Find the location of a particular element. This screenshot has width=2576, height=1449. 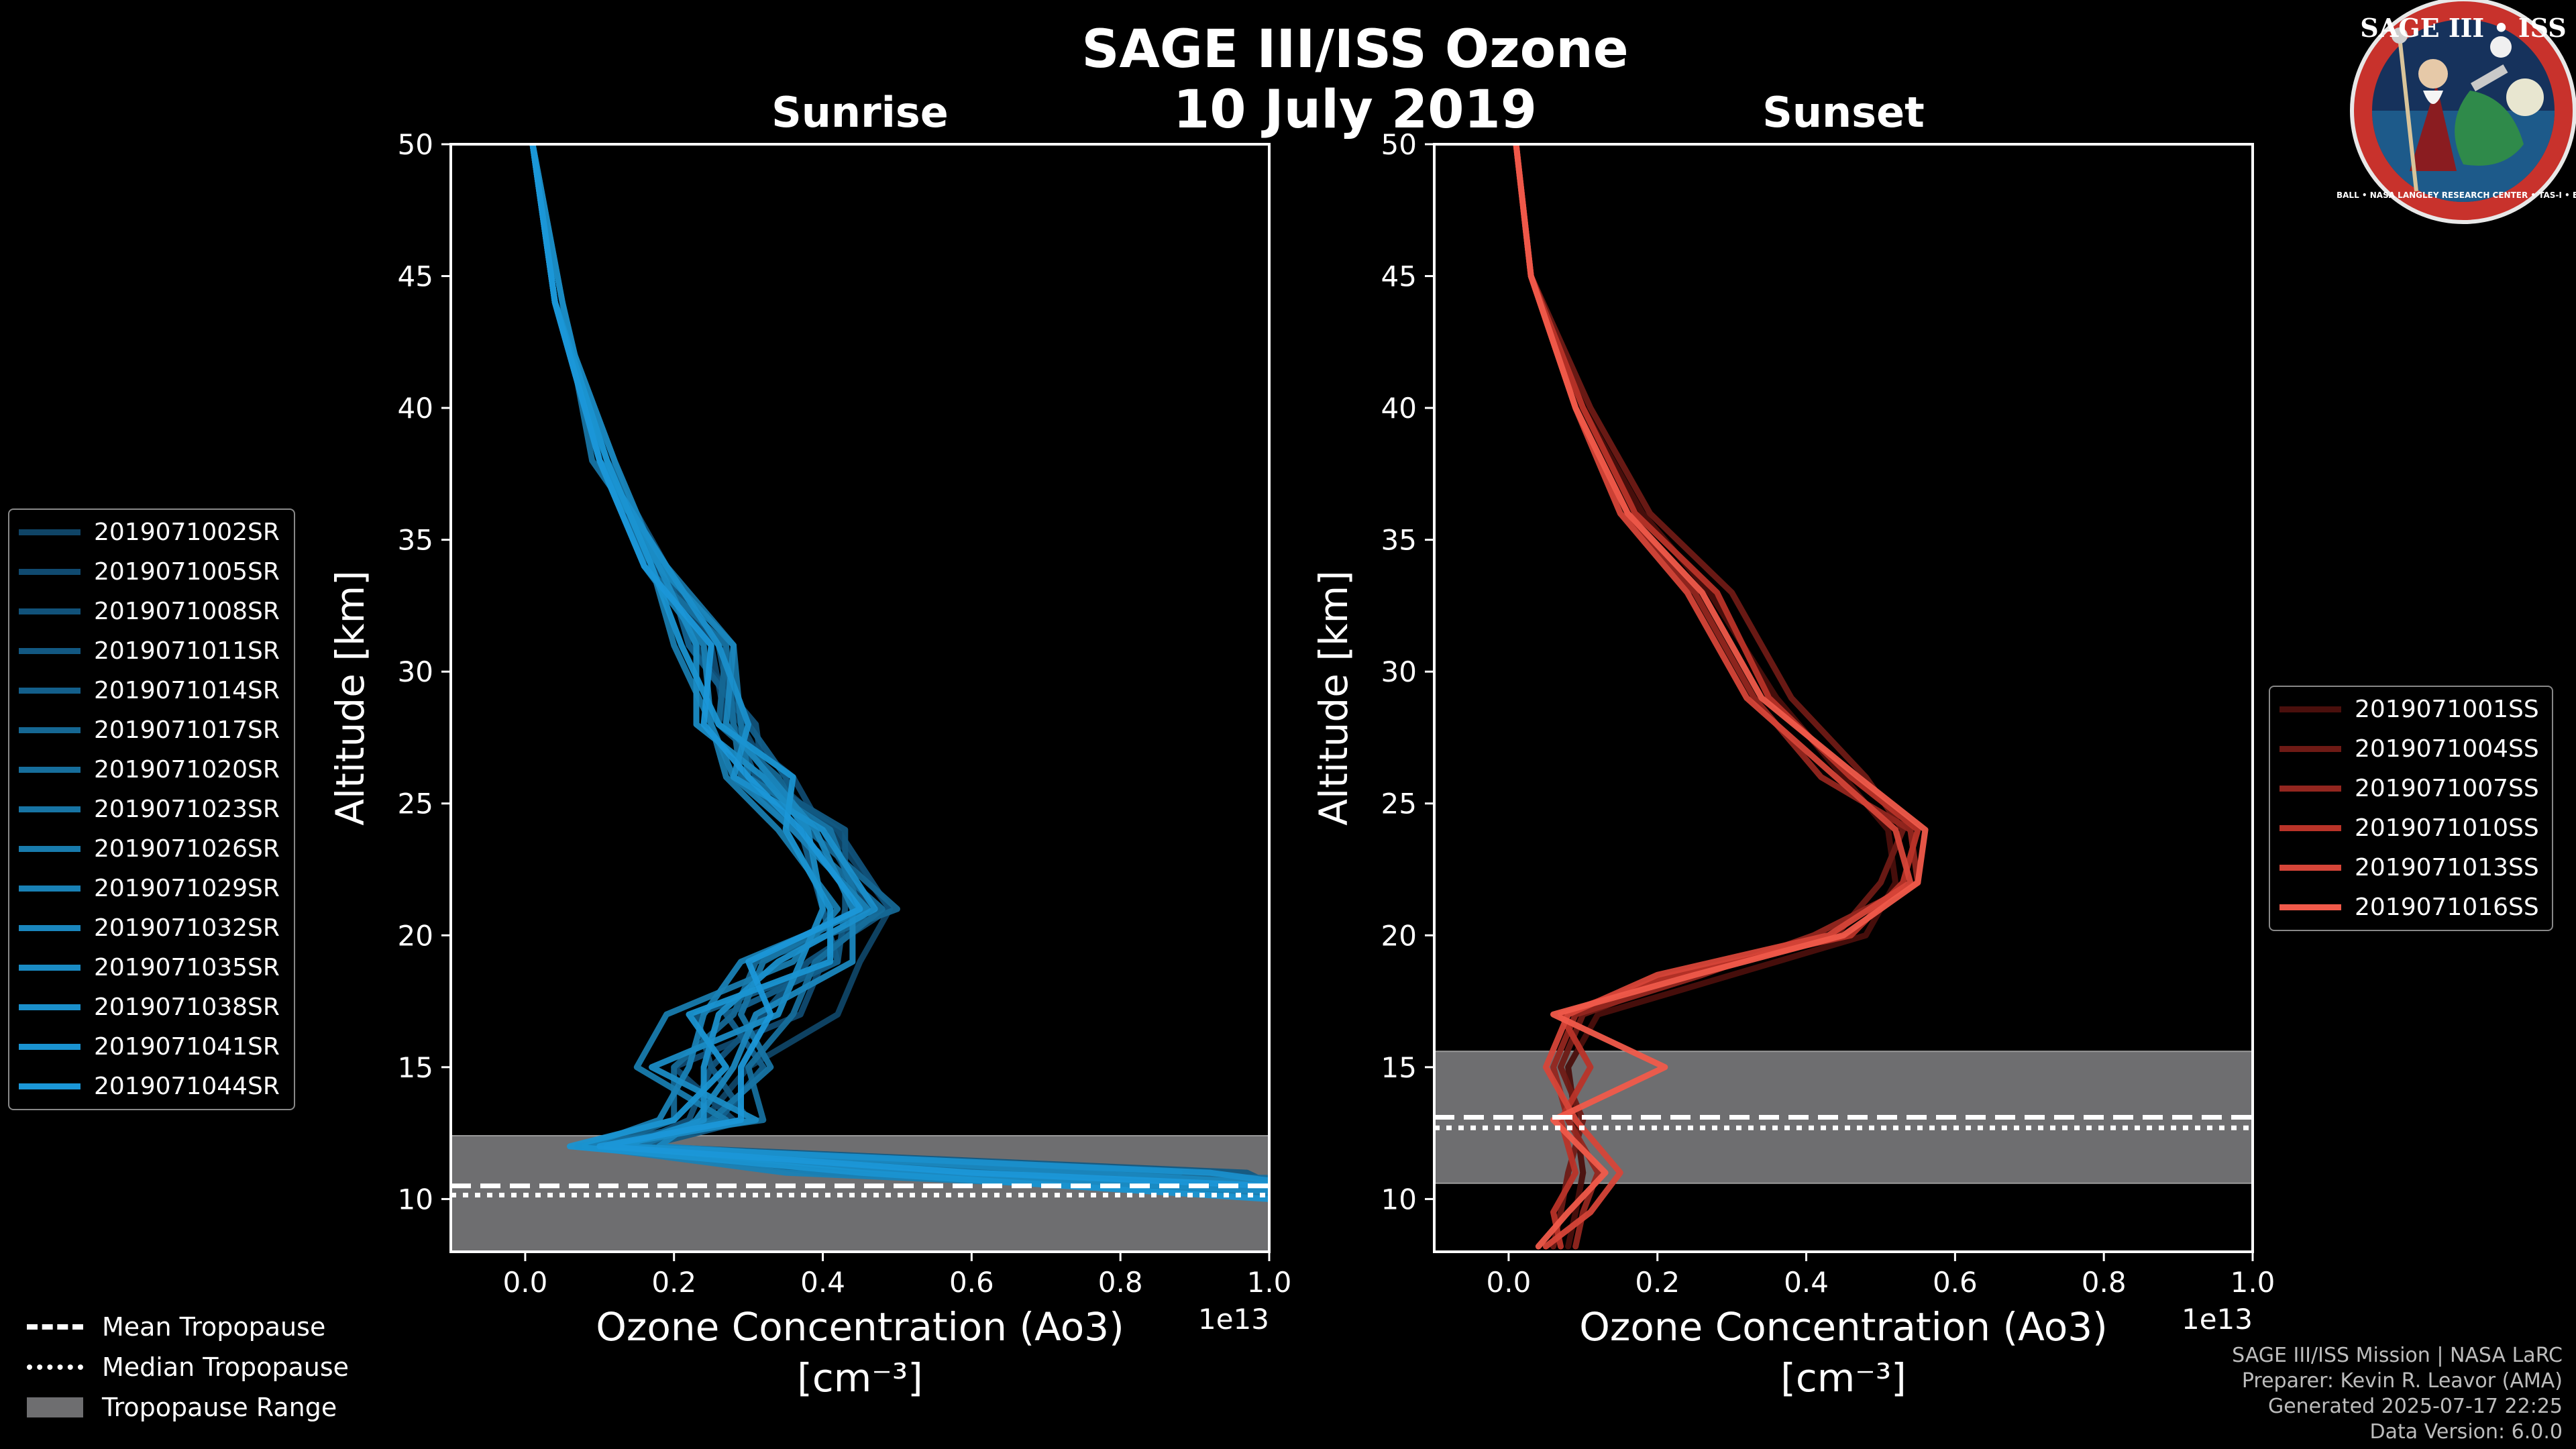

legend-entry: 2019071016SS is located at coordinates (2411, 907).